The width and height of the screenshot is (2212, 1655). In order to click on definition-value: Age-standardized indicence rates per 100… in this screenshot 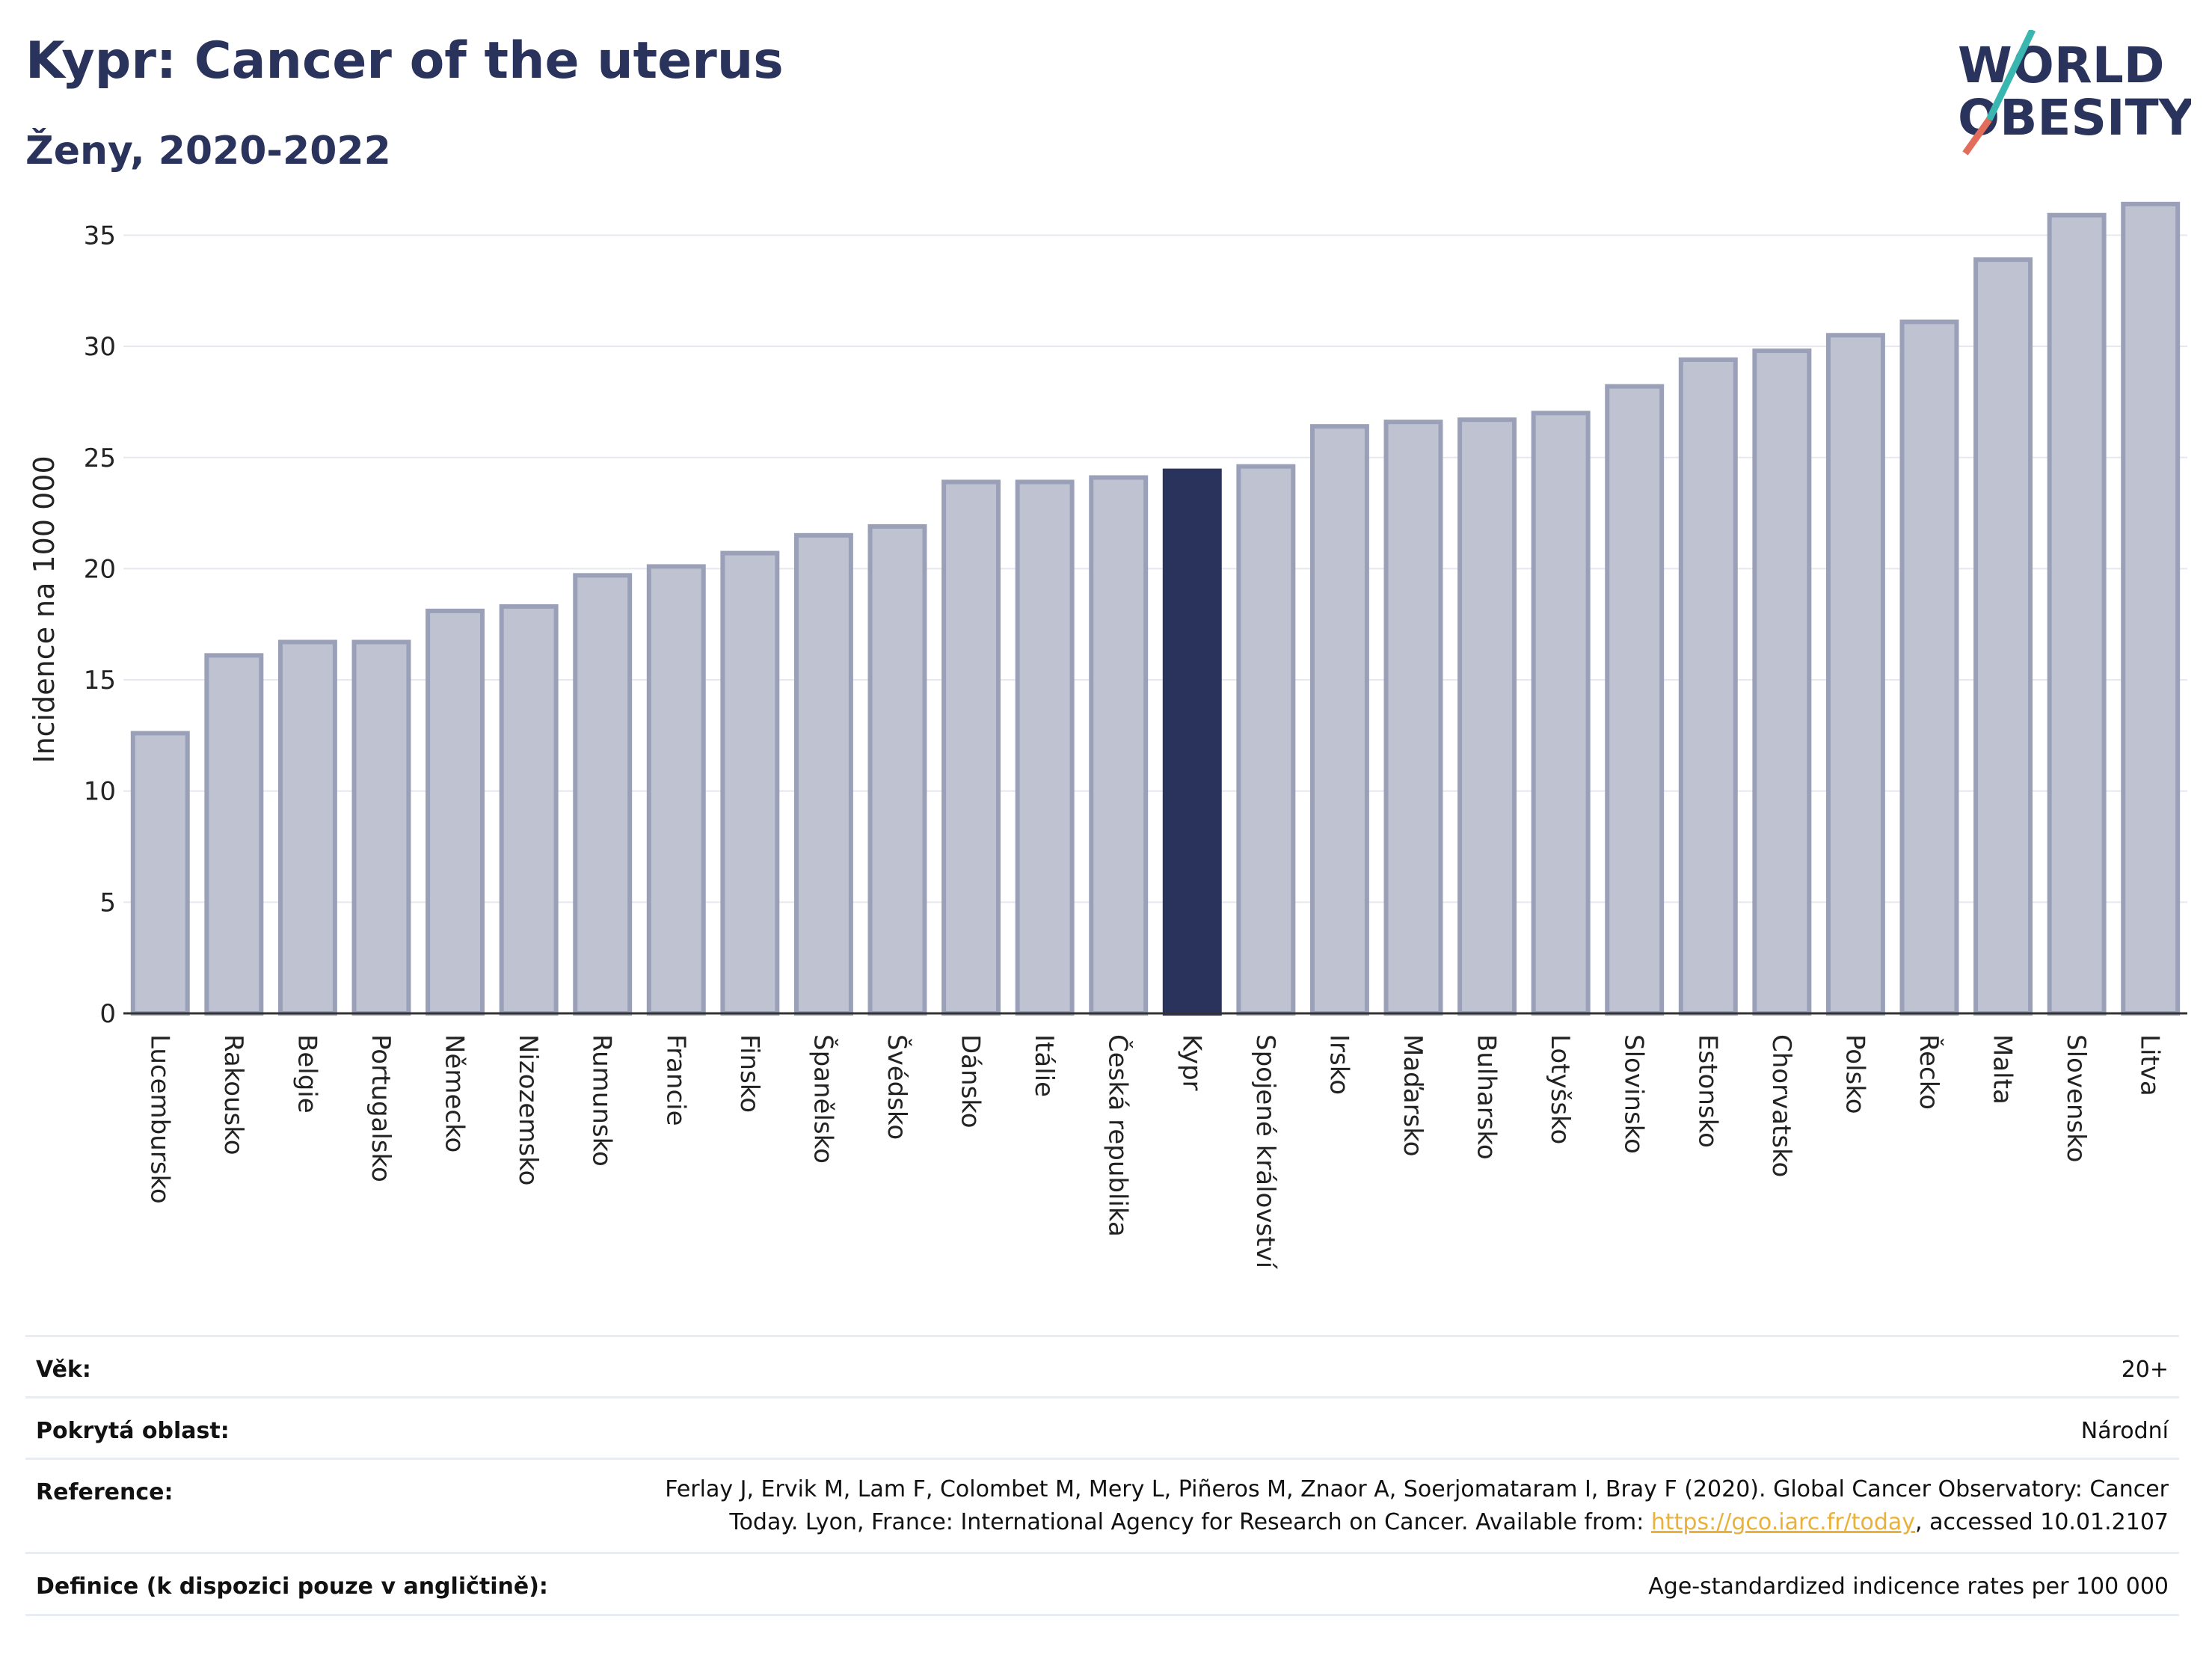, I will do `click(1908, 1586)`.